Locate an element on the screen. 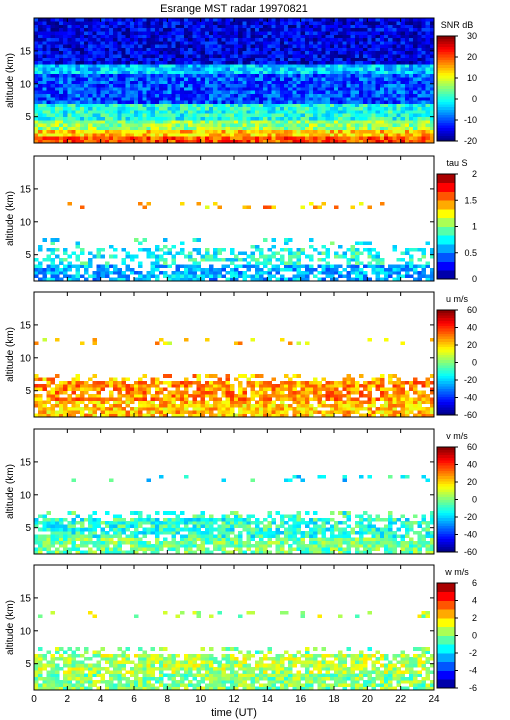 Image resolution: width=510 pixels, height=720 pixels. colorbar-swatch is located at coordinates (446, 137).